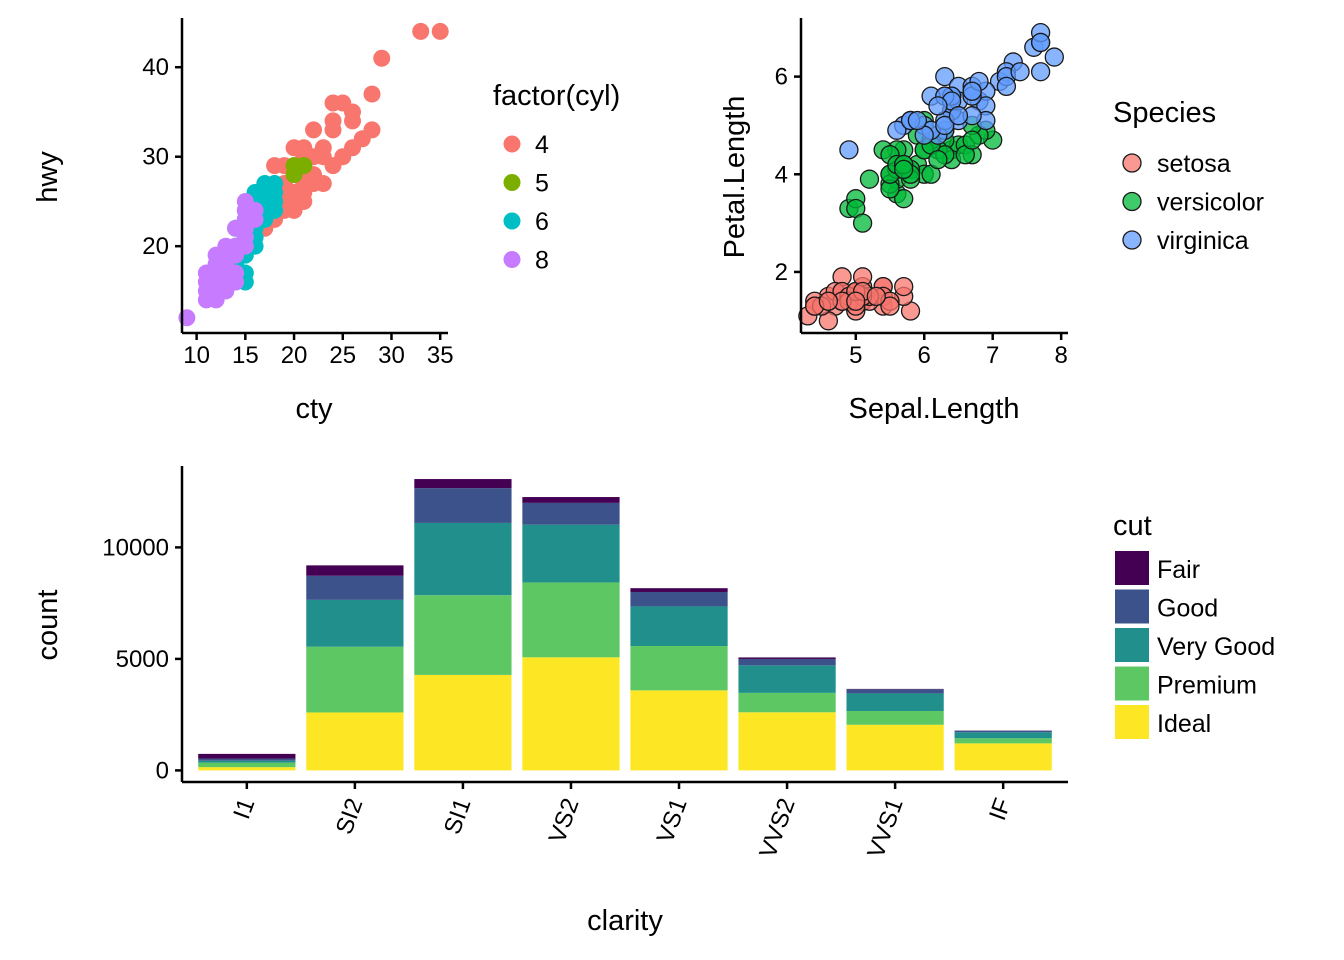 This screenshot has width=1344, height=960. Describe the element at coordinates (196, 355) in the screenshot. I see `mpg-x-tick-label: 10` at that location.